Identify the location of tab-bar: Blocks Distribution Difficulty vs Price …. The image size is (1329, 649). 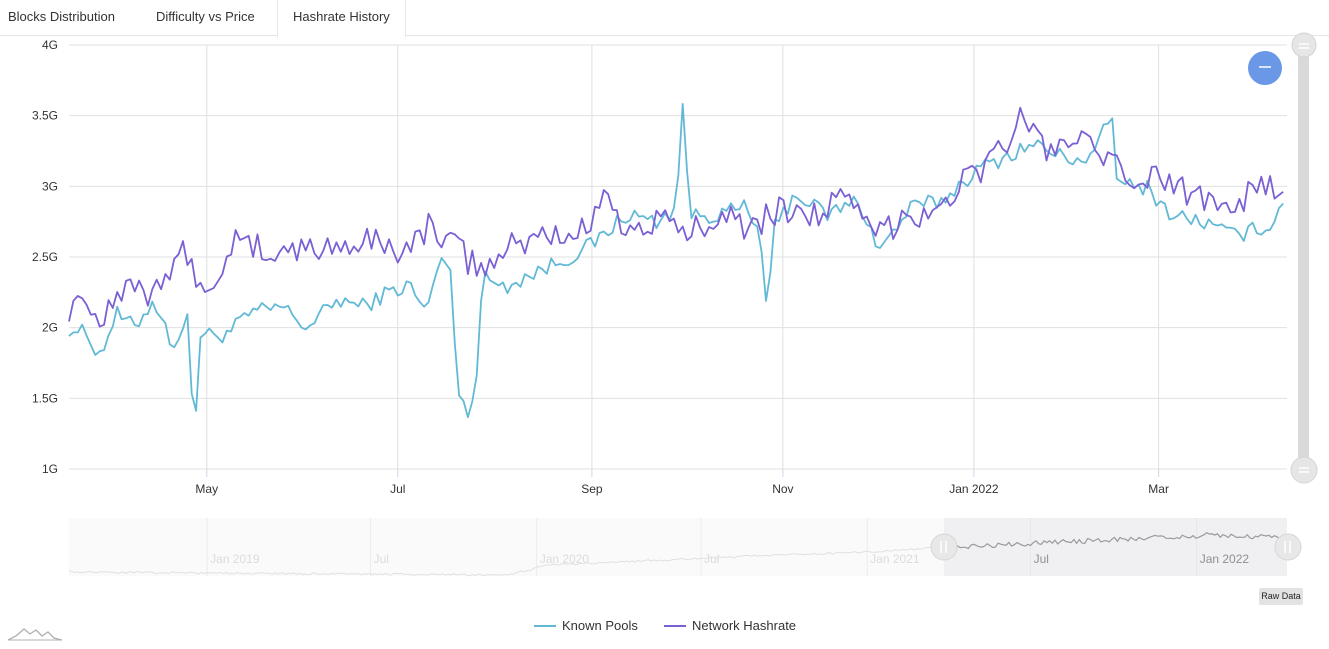
(664, 18).